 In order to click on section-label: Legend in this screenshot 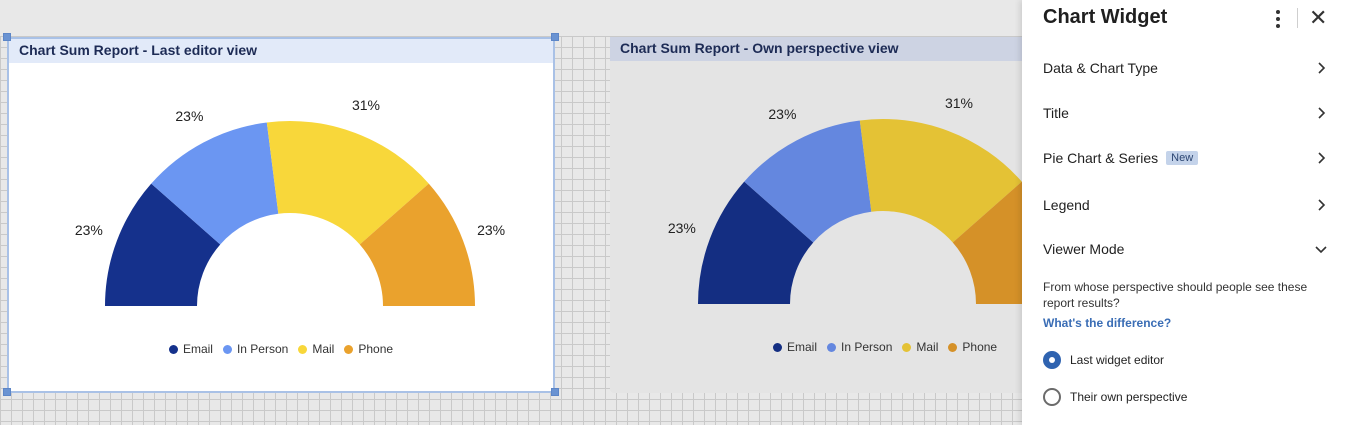, I will do `click(1066, 205)`.